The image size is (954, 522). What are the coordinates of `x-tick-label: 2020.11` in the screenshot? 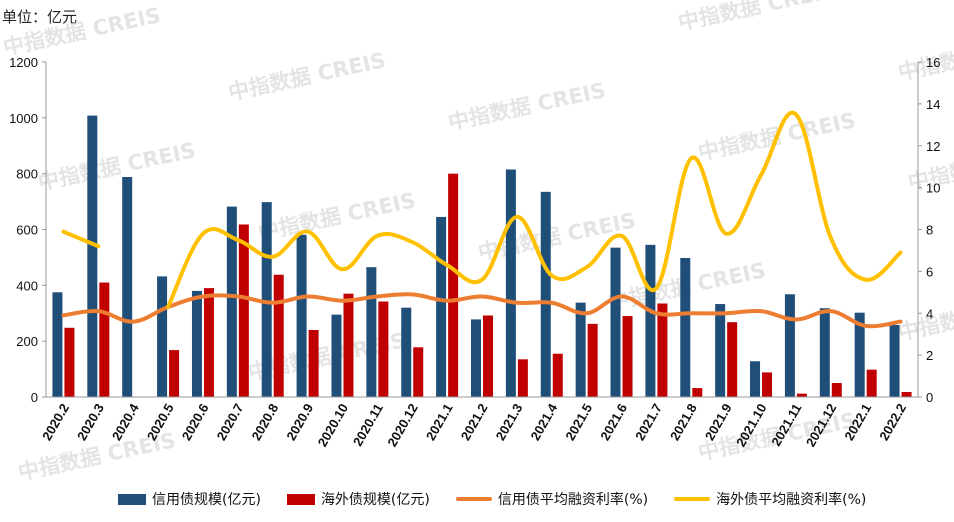 It's located at (368, 425).